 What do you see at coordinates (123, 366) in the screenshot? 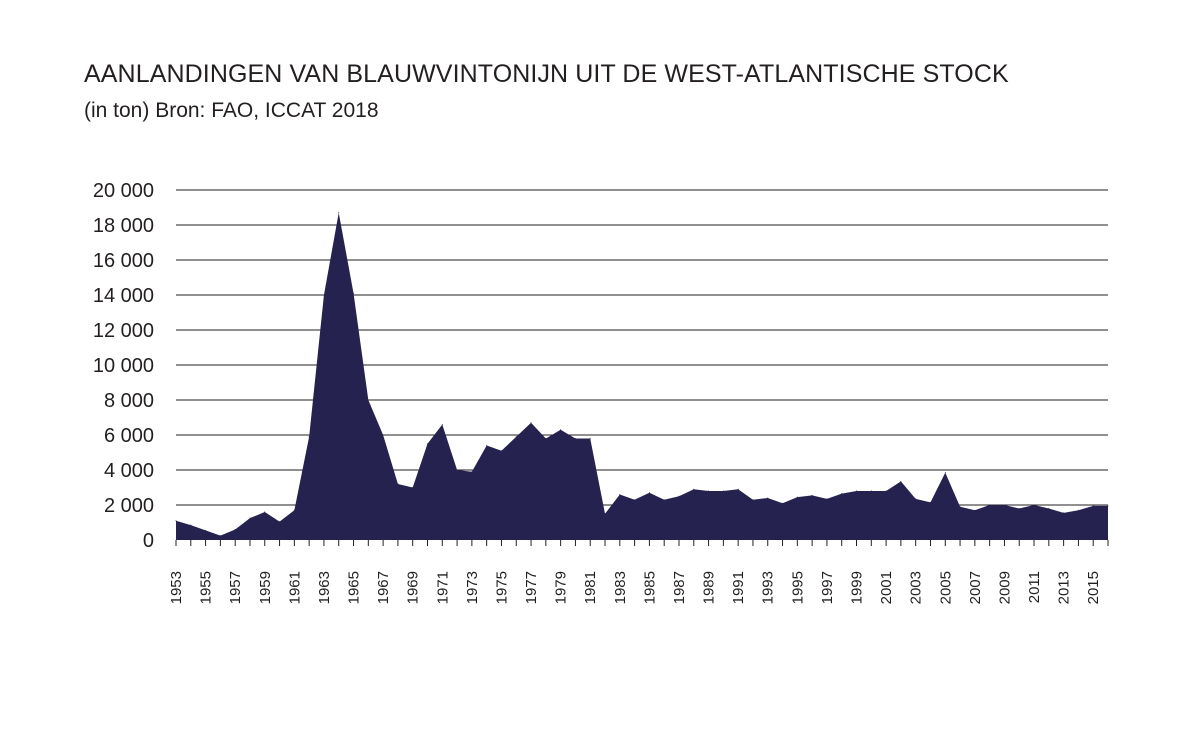
I see `y-tick-label: 10 000` at bounding box center [123, 366].